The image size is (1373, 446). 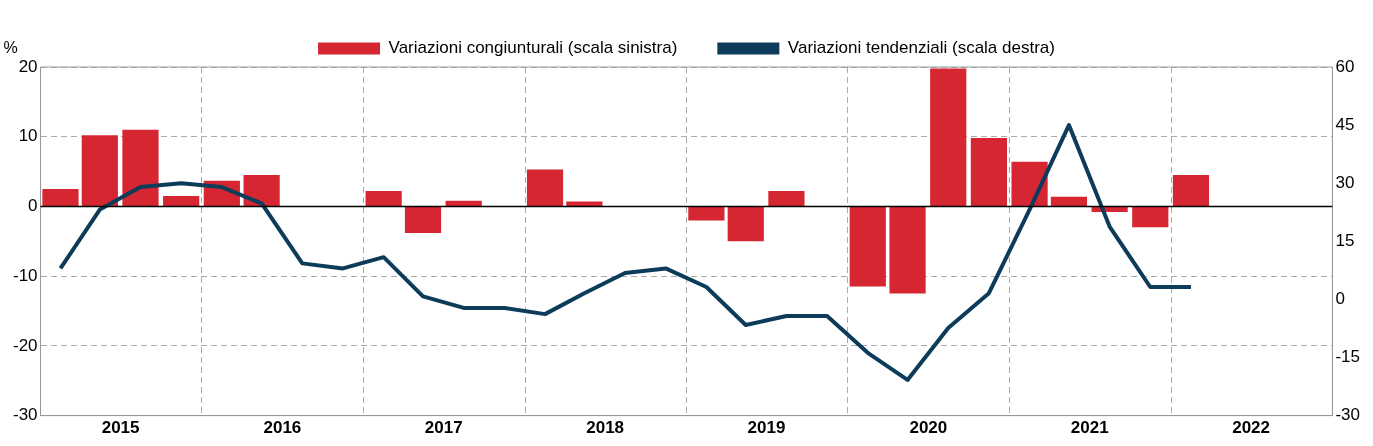 What do you see at coordinates (928, 428) in the screenshot?
I see `x-tick-label: 2020` at bounding box center [928, 428].